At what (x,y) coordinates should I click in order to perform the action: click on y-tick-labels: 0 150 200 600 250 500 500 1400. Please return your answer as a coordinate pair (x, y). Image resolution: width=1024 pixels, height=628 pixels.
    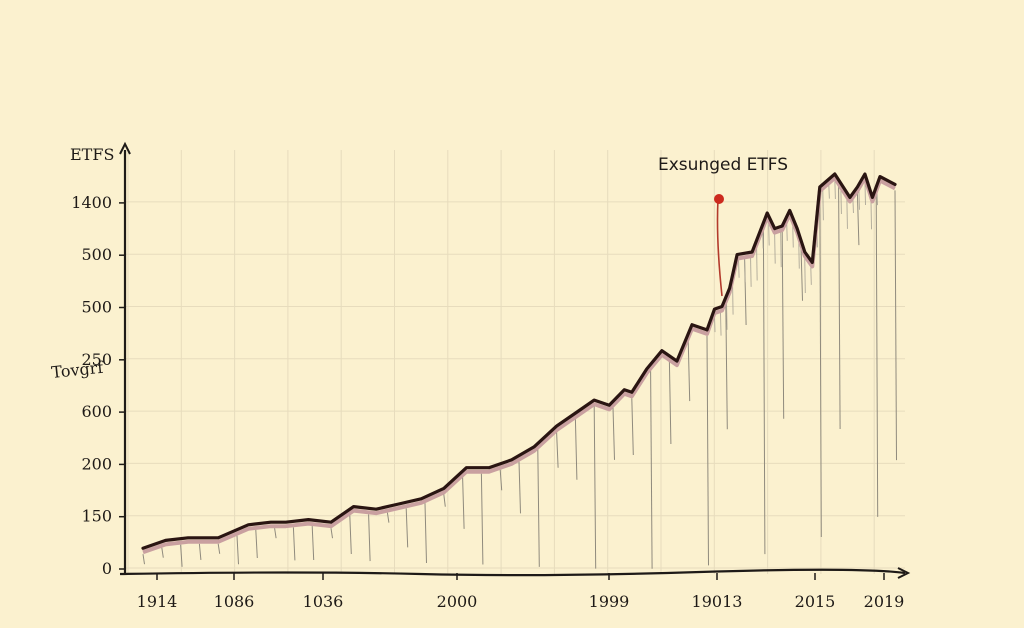
    Looking at the image, I should click on (98, 385).